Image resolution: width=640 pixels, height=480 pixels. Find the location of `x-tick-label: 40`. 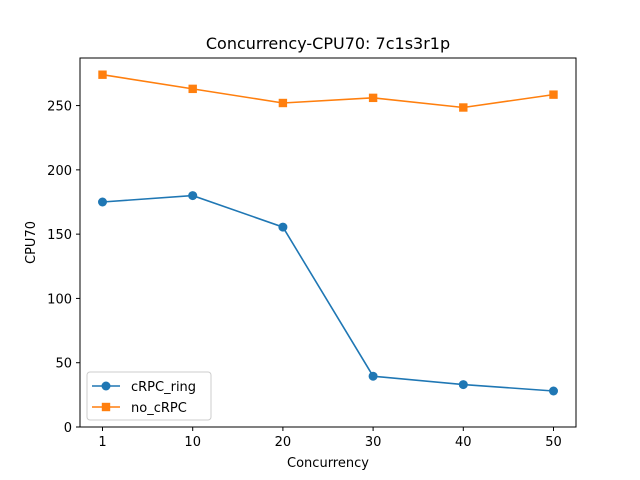

x-tick-label: 40 is located at coordinates (463, 442).